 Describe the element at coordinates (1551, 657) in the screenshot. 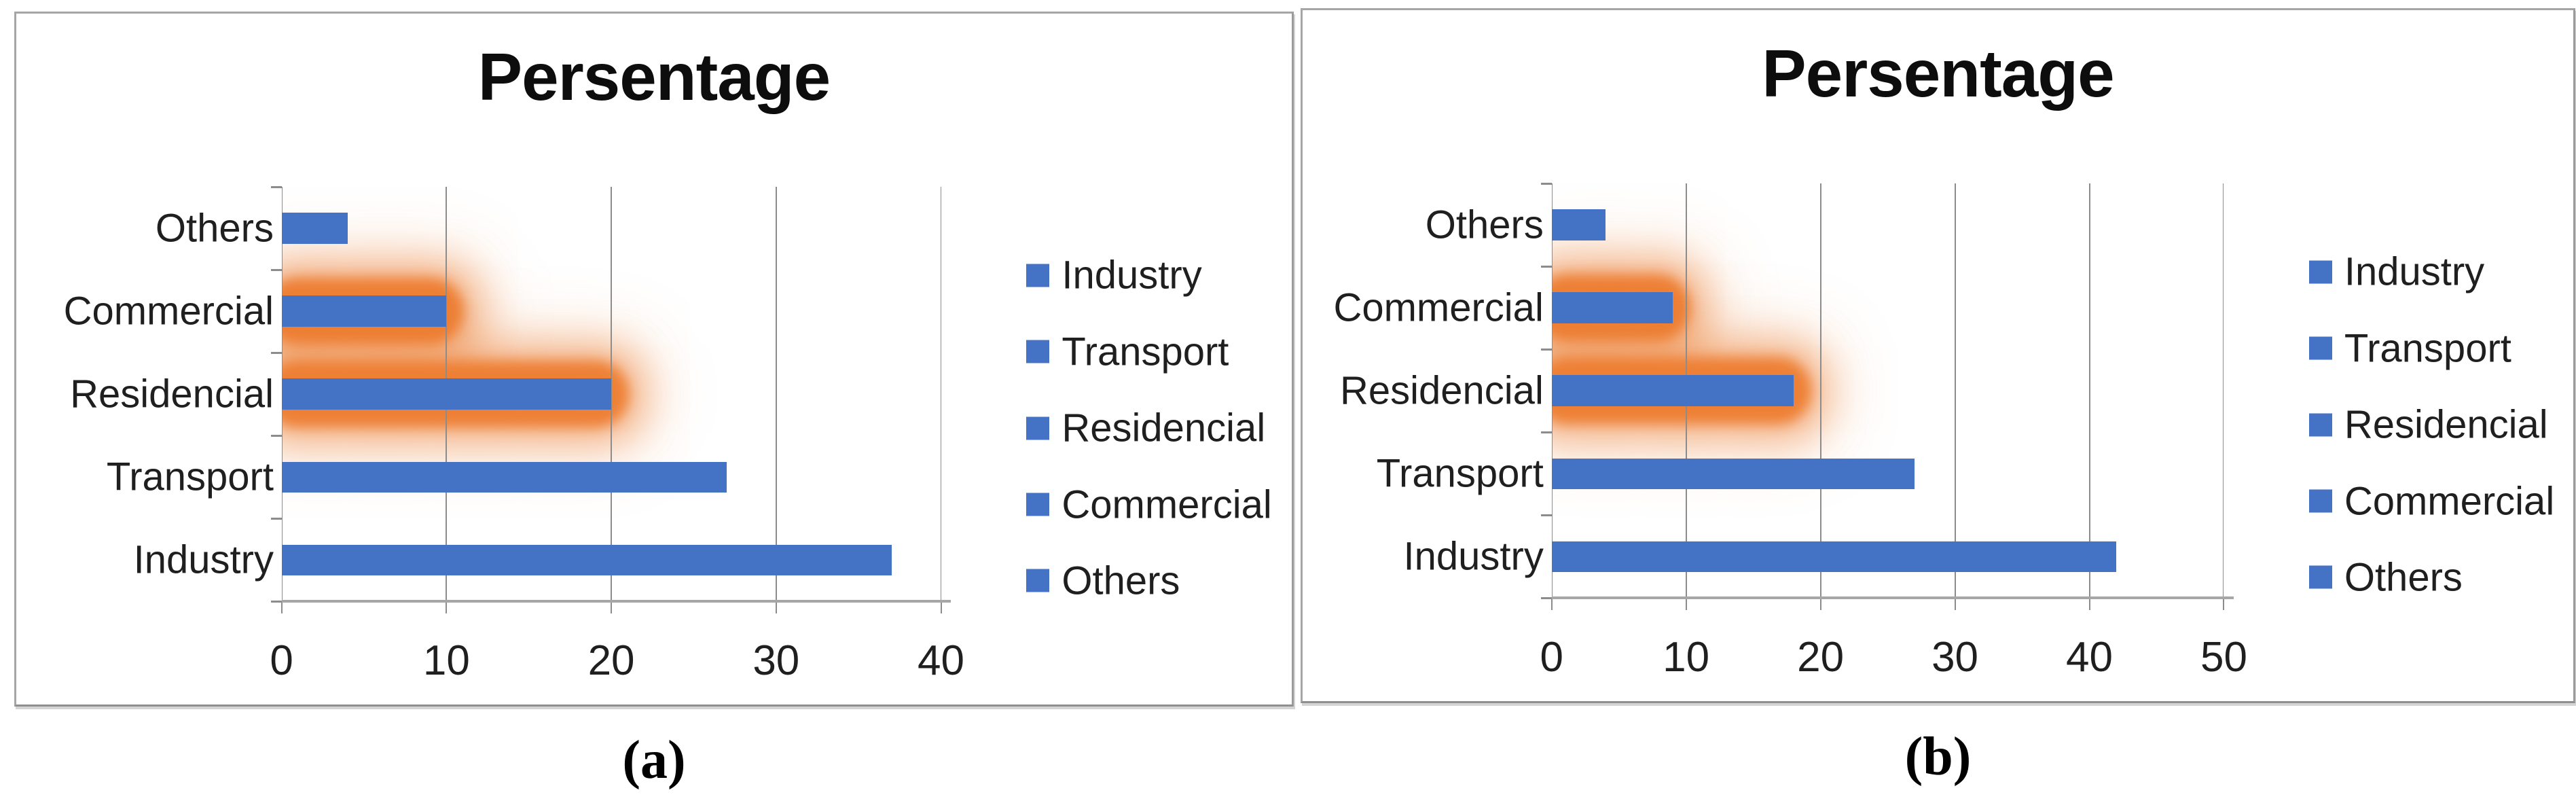

I see `x-tick-label: 0` at that location.